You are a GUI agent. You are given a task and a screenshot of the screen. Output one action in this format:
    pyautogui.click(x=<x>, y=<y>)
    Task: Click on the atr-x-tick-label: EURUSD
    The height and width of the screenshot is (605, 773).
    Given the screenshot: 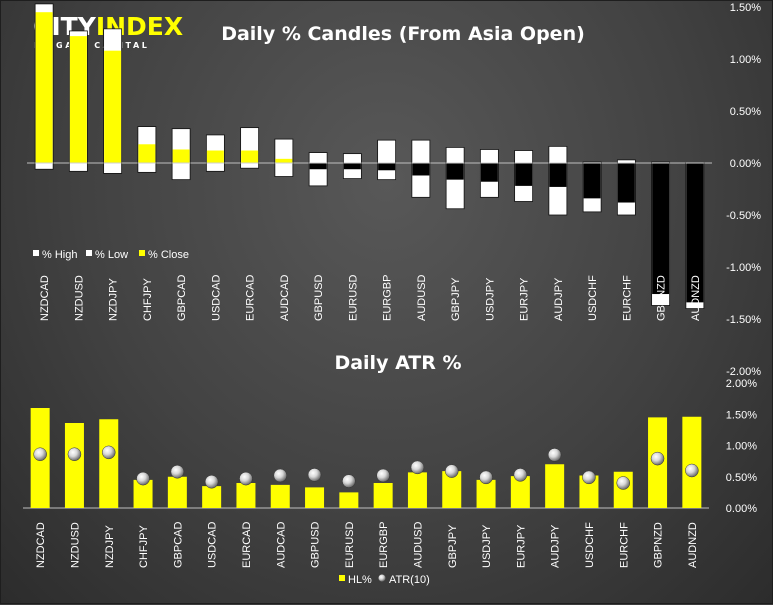 What is the action you would take?
    pyautogui.click(x=350, y=544)
    